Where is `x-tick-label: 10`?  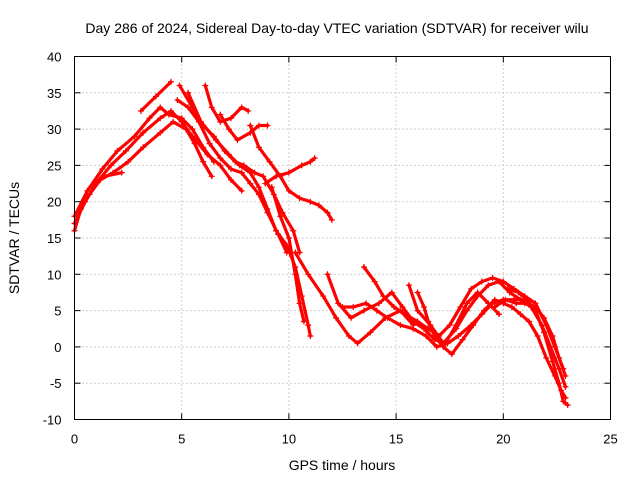
x-tick-label: 10 is located at coordinates (289, 439).